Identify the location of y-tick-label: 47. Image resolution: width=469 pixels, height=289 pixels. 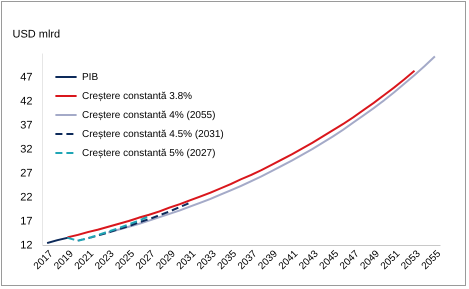
(26, 78).